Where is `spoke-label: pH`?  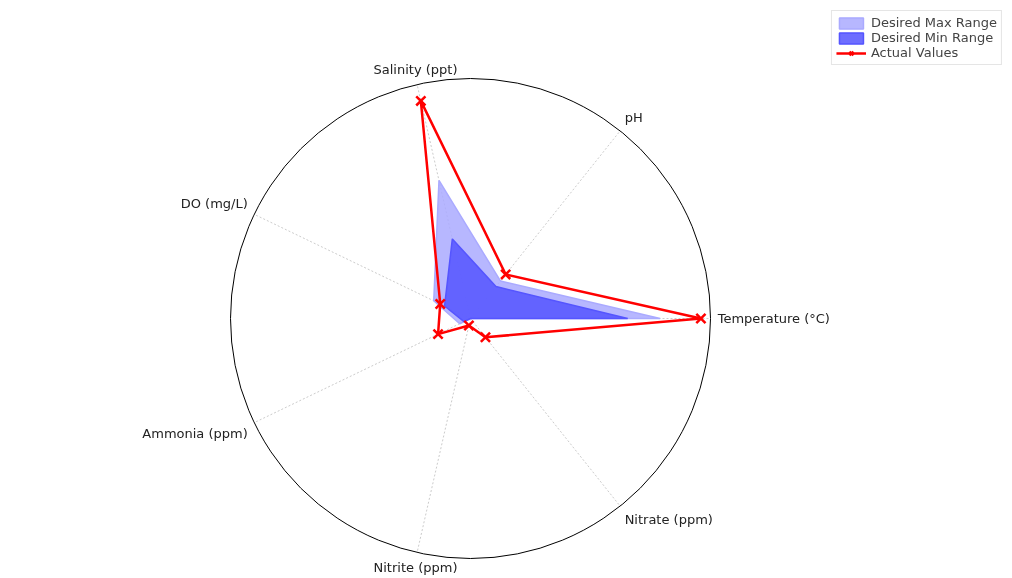
spoke-label: pH is located at coordinates (633, 118).